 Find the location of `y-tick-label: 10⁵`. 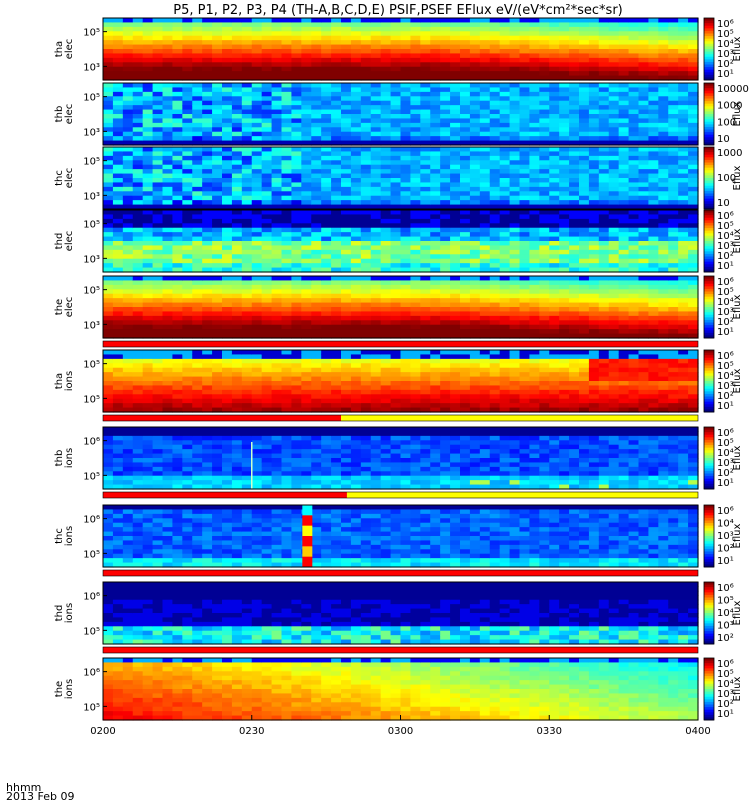

y-tick-label: 10⁵ is located at coordinates (91, 33).